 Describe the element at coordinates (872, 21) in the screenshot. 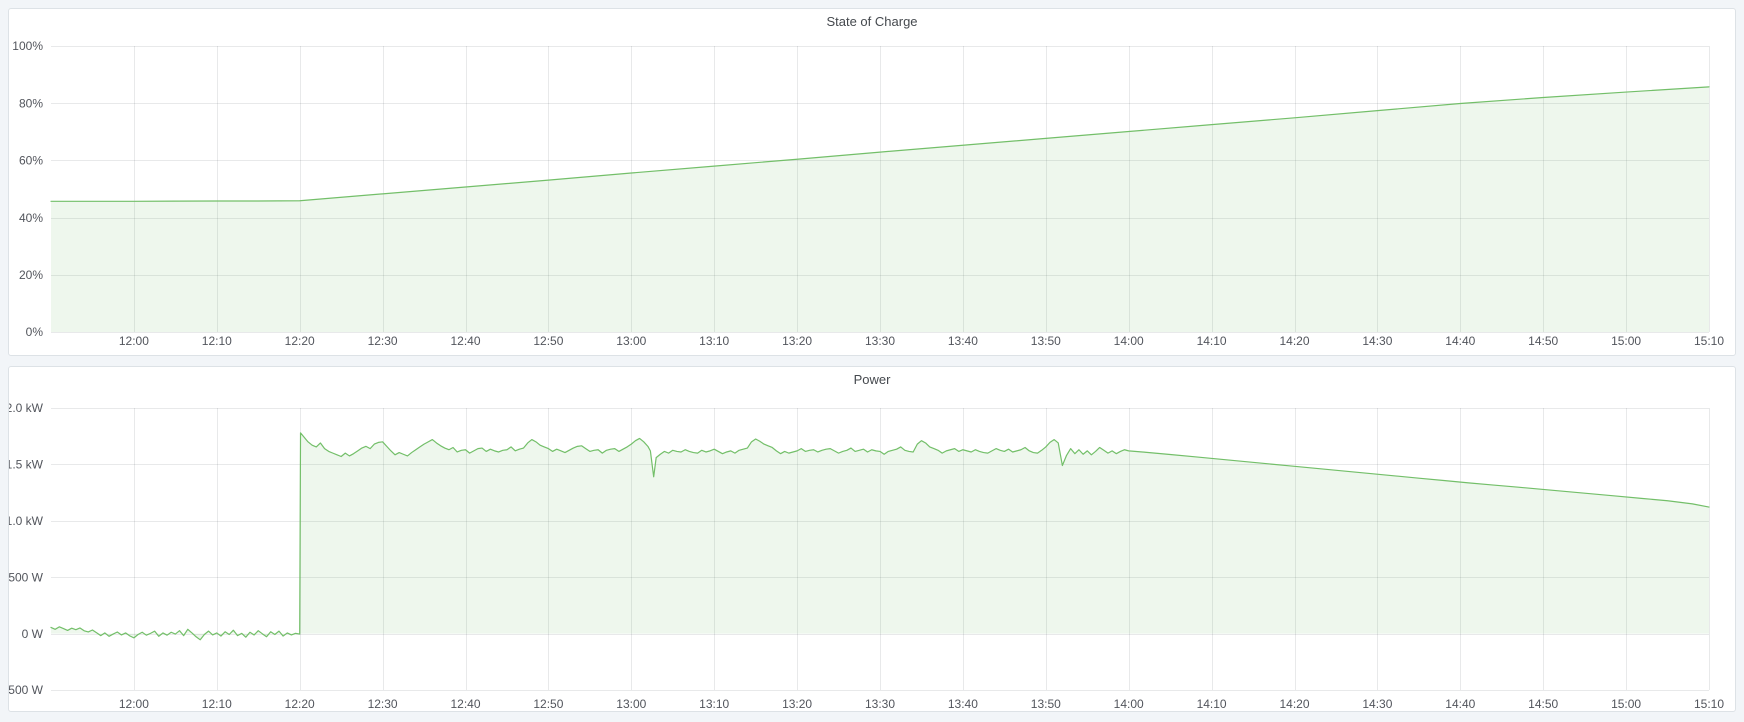

I see `panel-title-state-of-charge: State of Charge` at that location.